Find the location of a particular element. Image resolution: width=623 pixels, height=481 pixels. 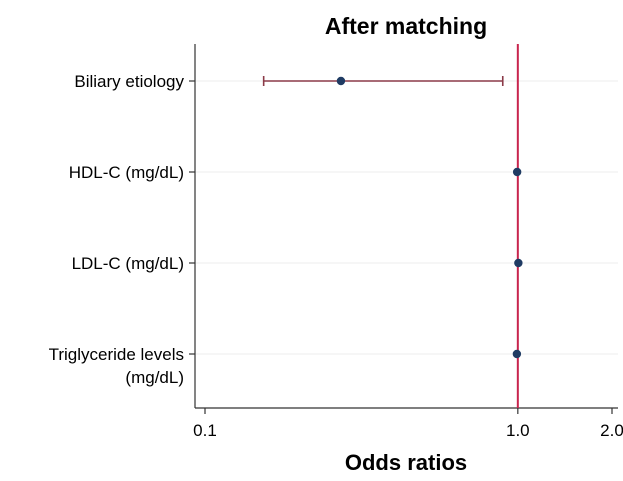

category-label-line: HDL-C (mg/dL) is located at coordinates (126, 172).